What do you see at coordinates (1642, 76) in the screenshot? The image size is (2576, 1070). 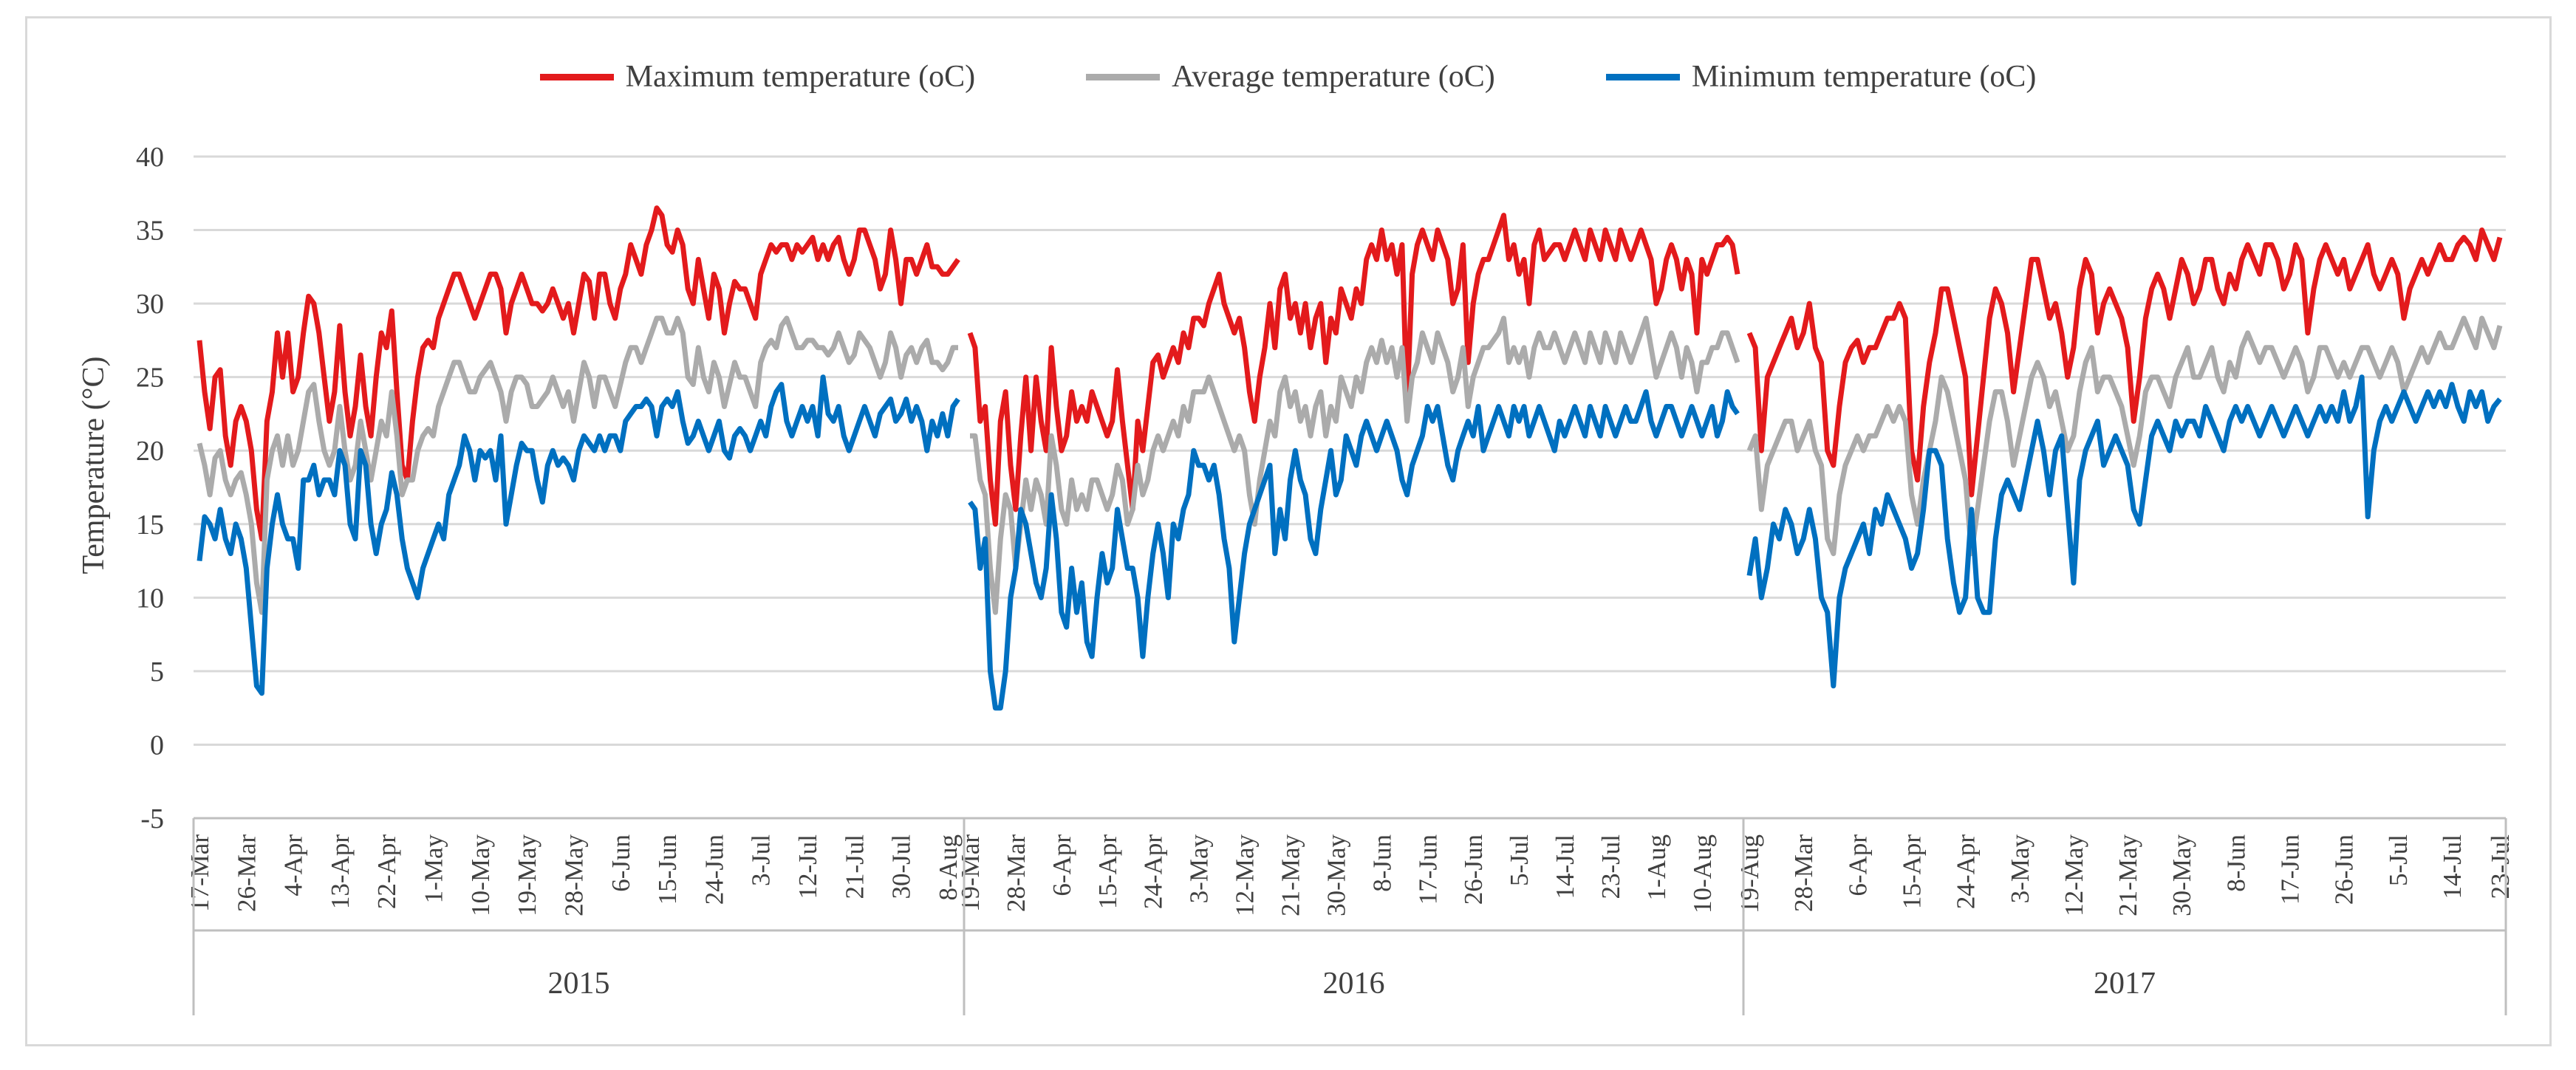 I see `legend-swatch-min` at bounding box center [1642, 76].